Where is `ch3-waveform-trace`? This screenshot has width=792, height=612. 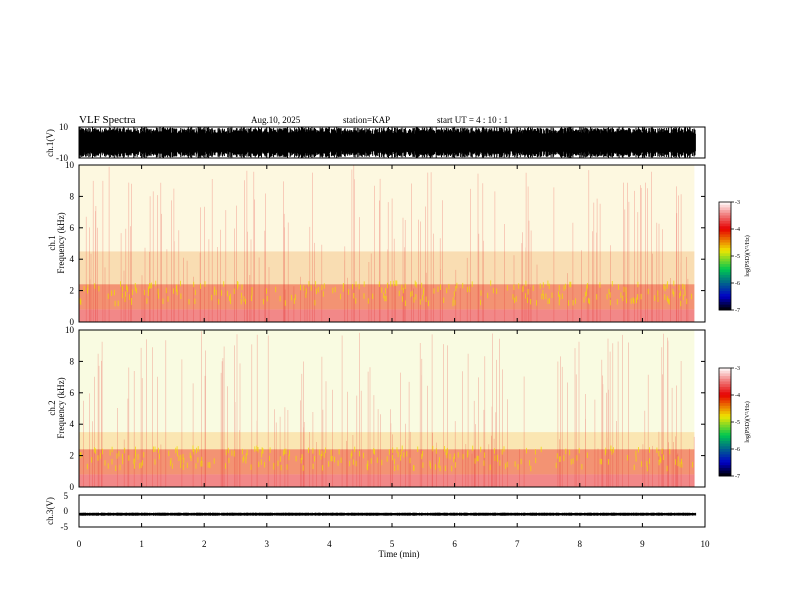 ch3-waveform-trace is located at coordinates (387, 514).